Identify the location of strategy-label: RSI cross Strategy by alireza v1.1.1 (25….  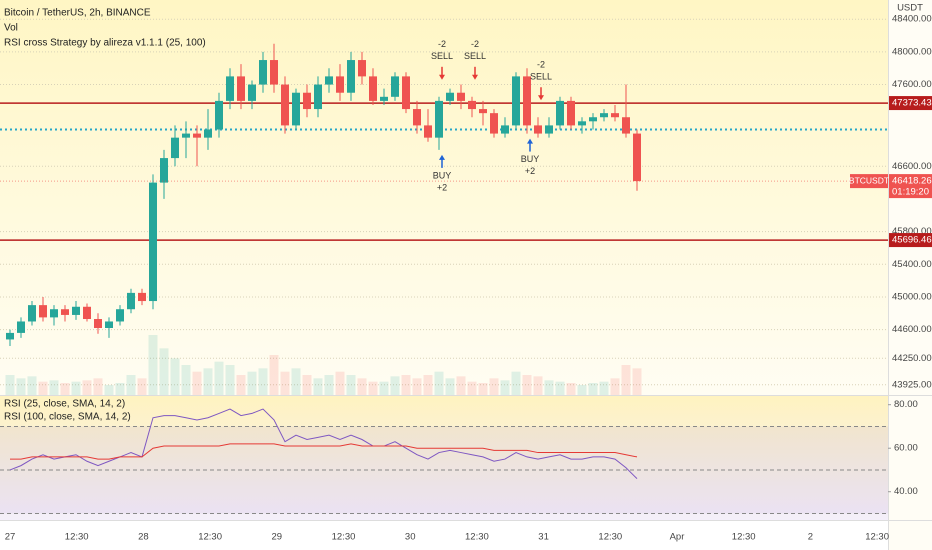
(105, 43).